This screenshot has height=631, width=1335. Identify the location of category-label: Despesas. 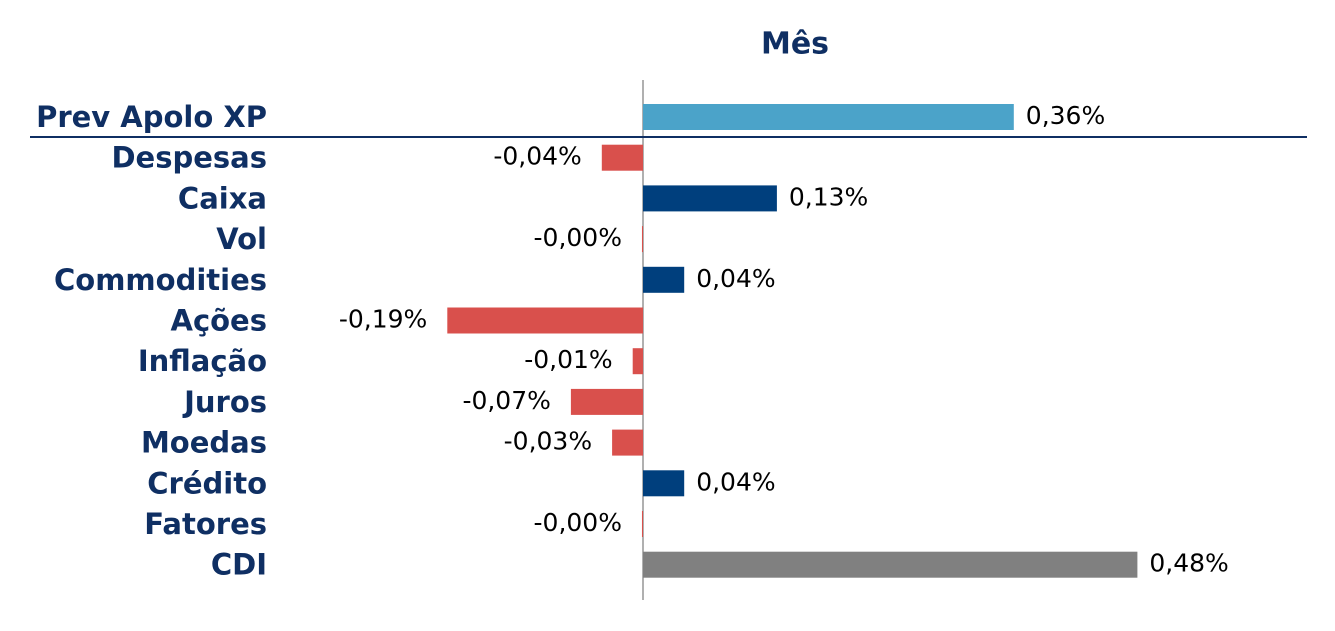
(189, 158).